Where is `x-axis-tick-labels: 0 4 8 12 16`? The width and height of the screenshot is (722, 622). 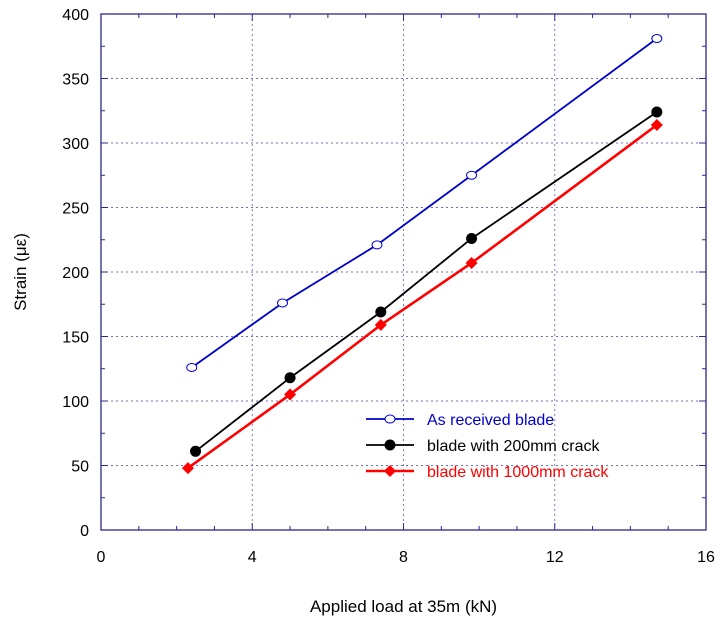 x-axis-tick-labels: 0 4 8 12 16 is located at coordinates (406, 557).